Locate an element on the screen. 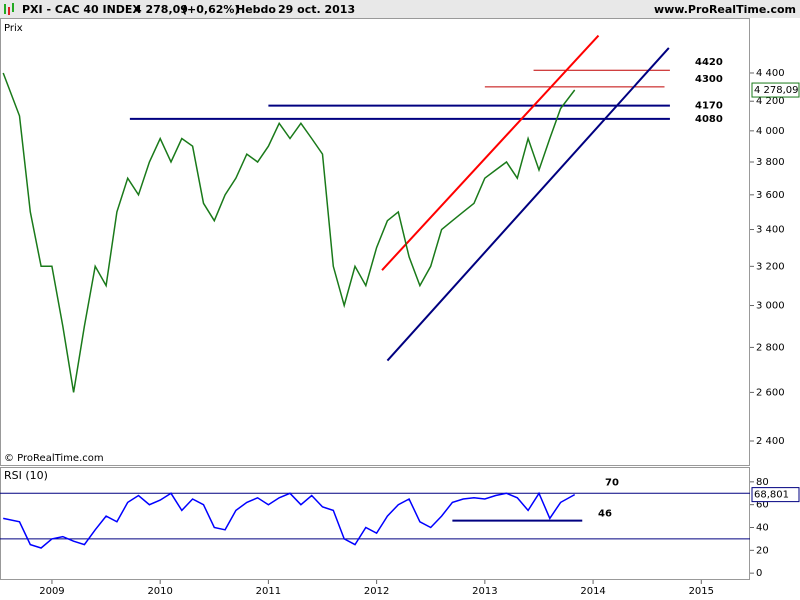 This screenshot has height=600, width=800. symbol: PXI - CAC 40 INDEX is located at coordinates (81, 9).